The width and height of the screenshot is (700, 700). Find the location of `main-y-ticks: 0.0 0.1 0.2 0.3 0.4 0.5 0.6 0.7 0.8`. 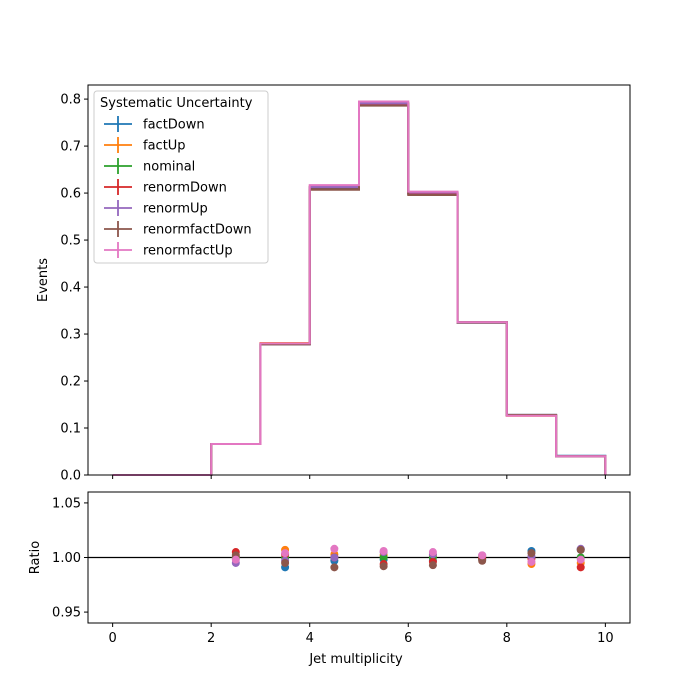

main-y-ticks: 0.0 0.1 0.2 0.3 0.4 0.5 0.6 0.7 0.8 is located at coordinates (74, 288).